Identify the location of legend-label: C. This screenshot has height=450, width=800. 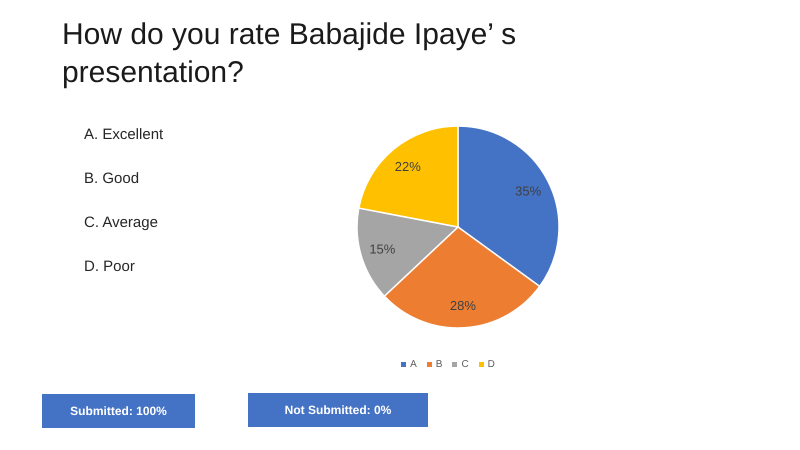
(465, 364).